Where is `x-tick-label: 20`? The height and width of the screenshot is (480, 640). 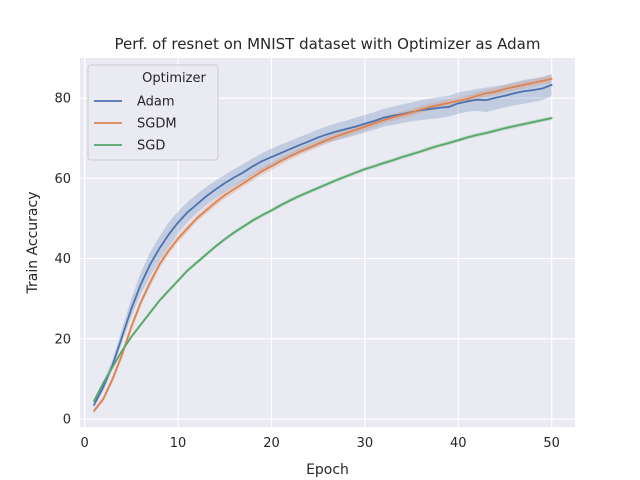 x-tick-label: 20 is located at coordinates (271, 443).